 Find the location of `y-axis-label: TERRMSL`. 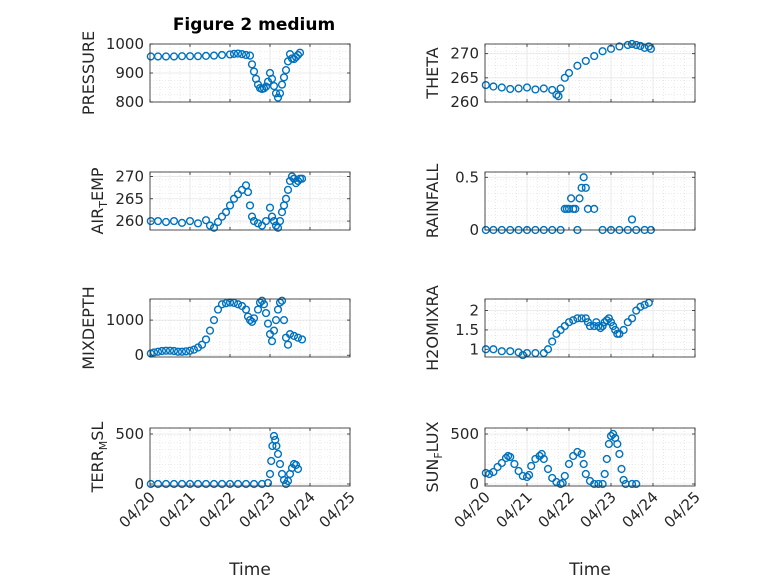

y-axis-label: TERRMSL is located at coordinates (99, 458).